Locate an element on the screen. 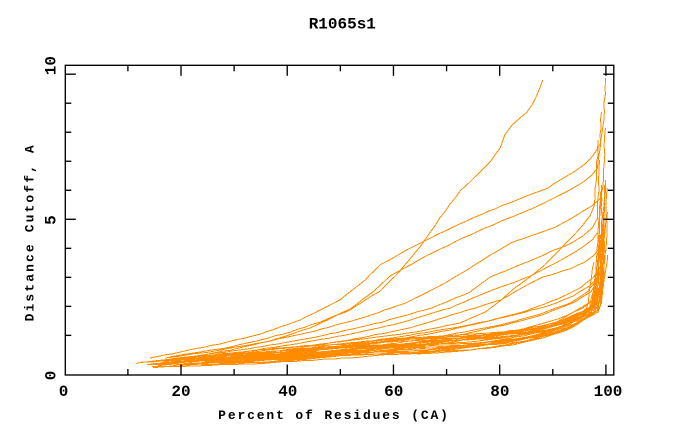  svg-text: 40 is located at coordinates (287, 392).